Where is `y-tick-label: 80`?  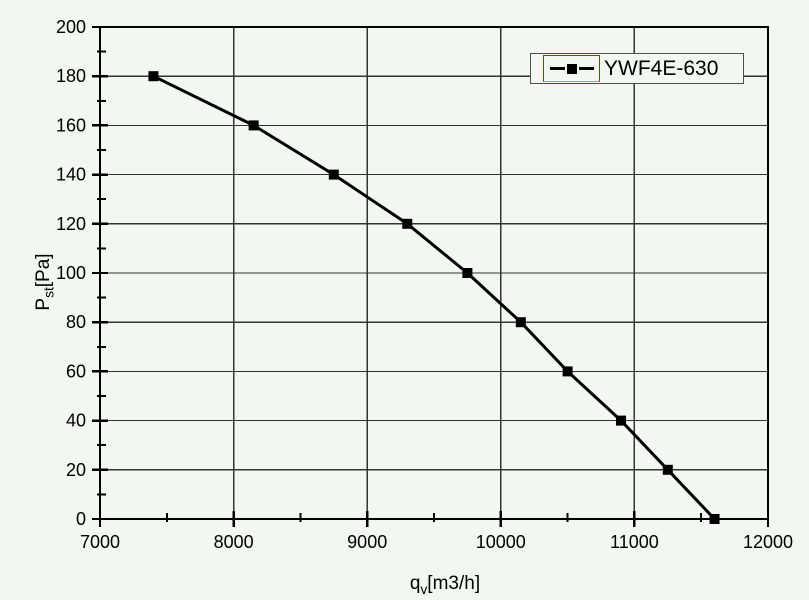
y-tick-label: 80 is located at coordinates (76, 322).